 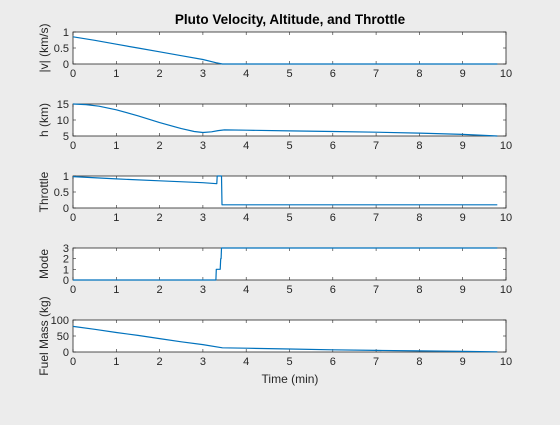 I want to click on subplot-2: 0 1 2 3 4 5 6 7 8 9 10 5 10 15 h (km), so click(x=274, y=125).